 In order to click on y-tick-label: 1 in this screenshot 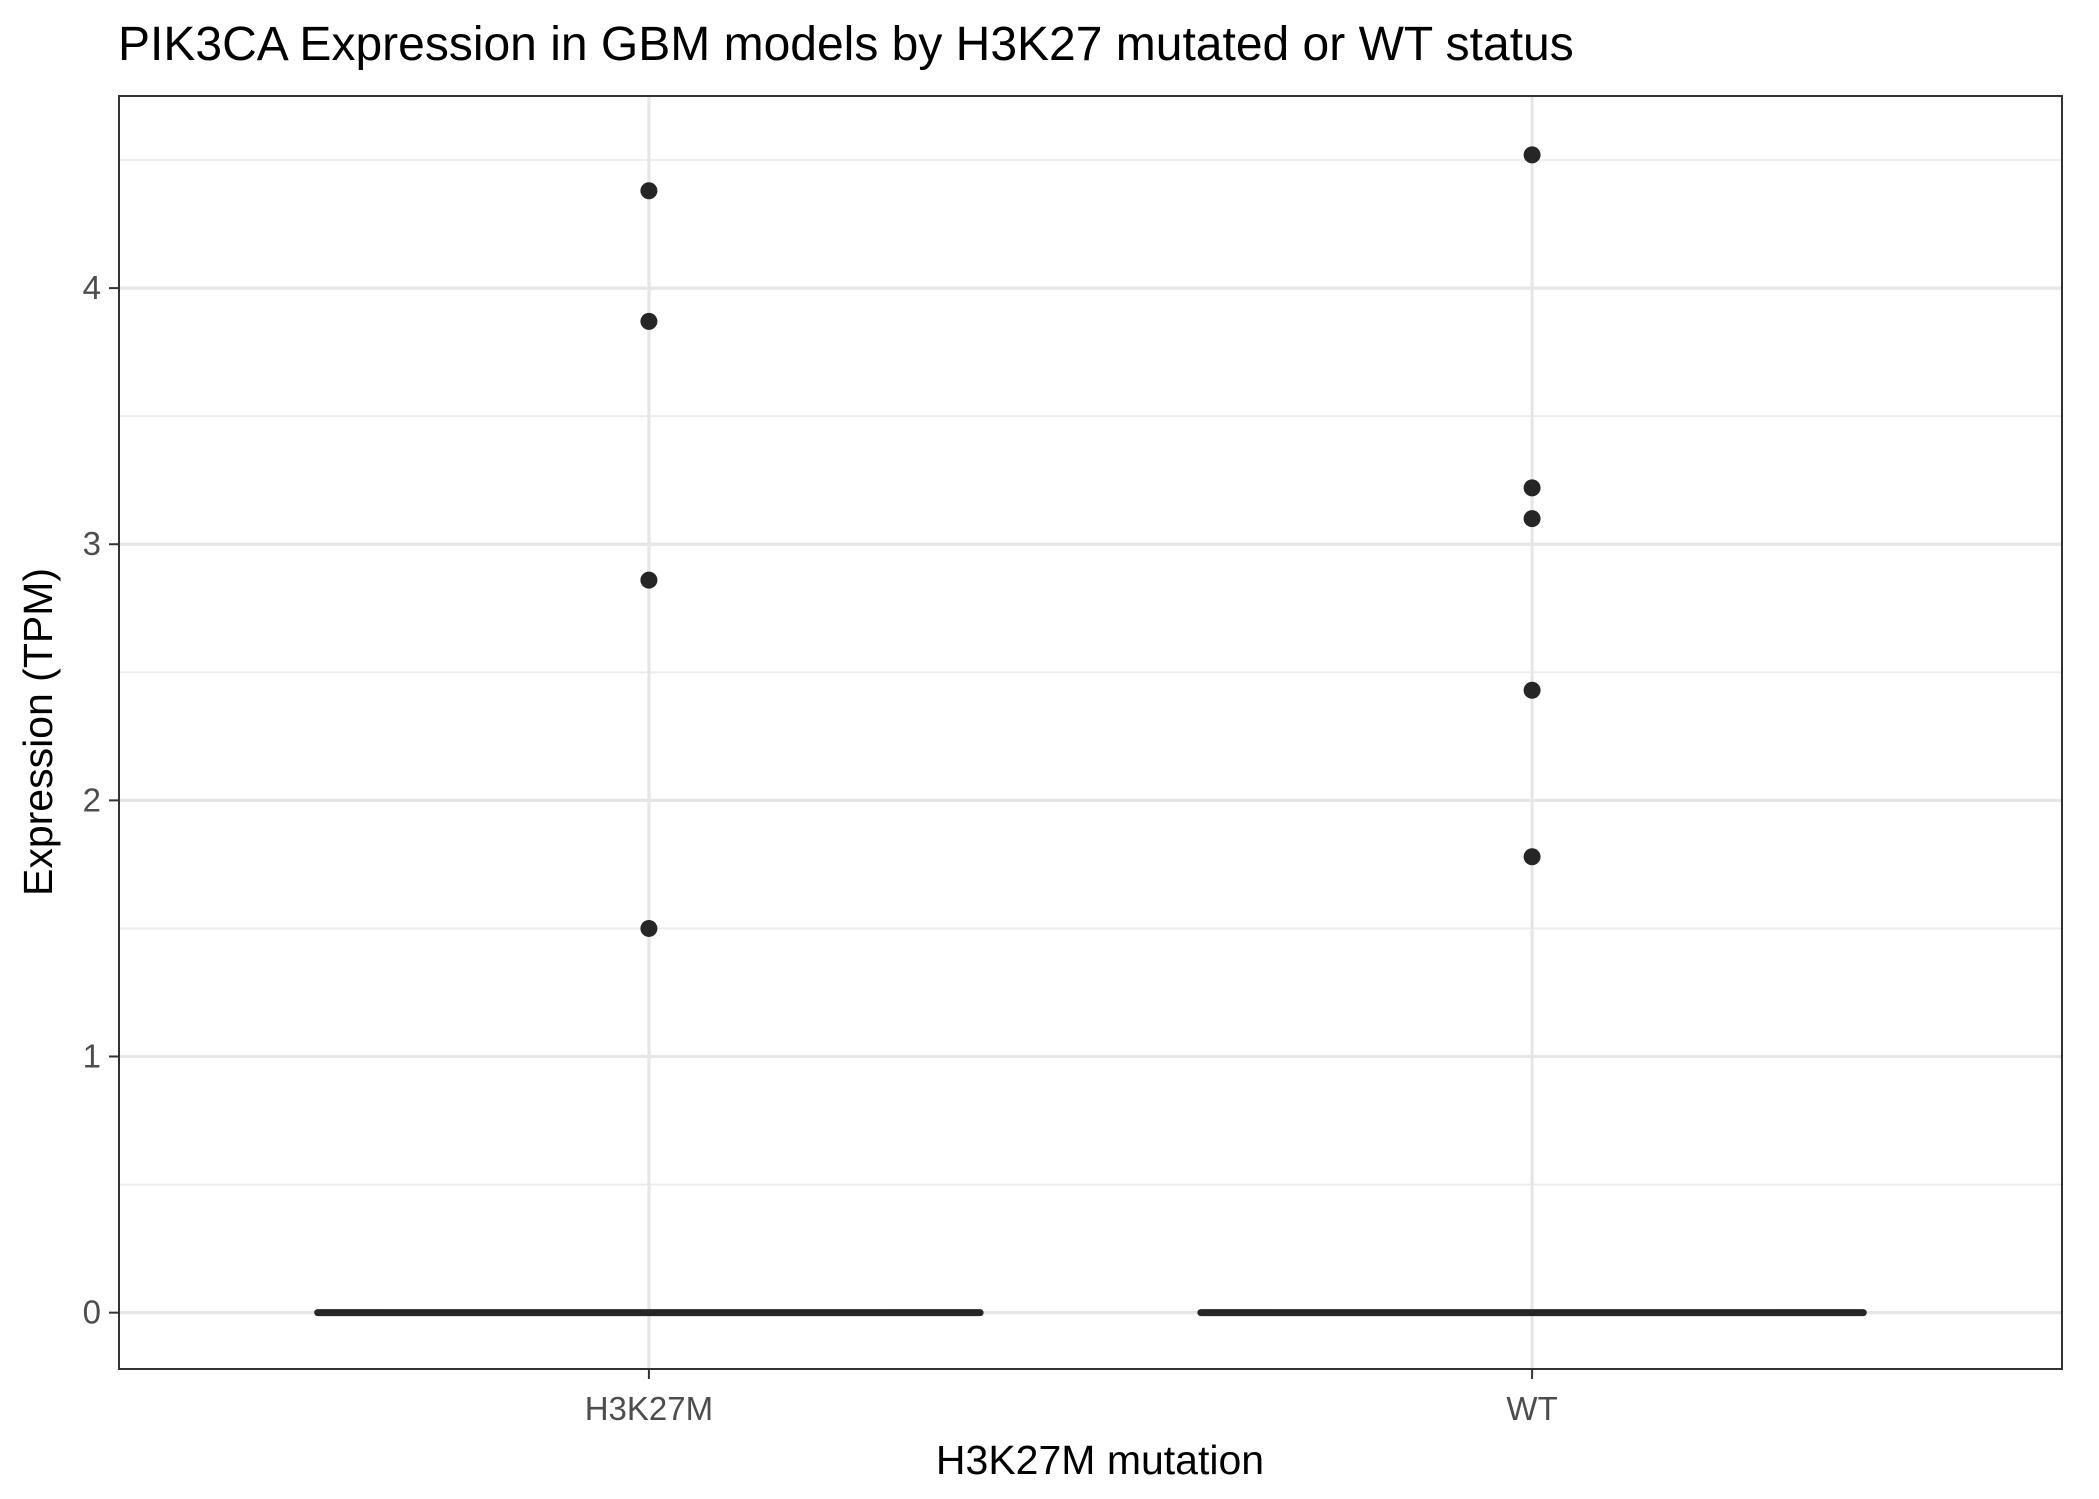, I will do `click(92, 1056)`.